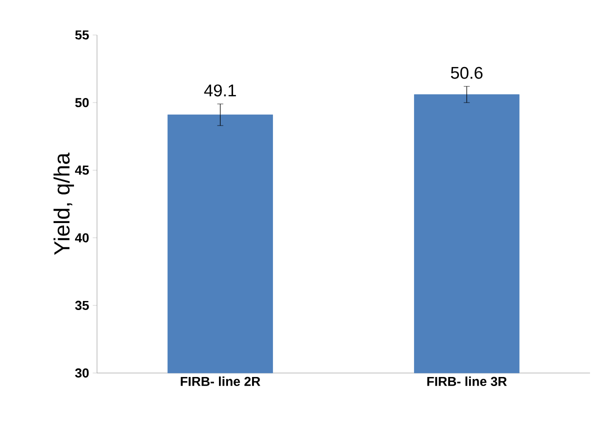  Describe the element at coordinates (82, 103) in the screenshot. I see `y-tick-label: 50` at that location.